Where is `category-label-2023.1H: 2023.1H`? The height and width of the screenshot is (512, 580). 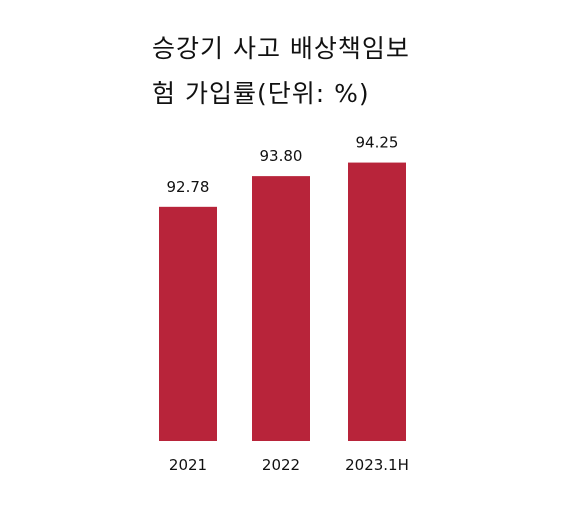 category-label-2023.1H: 2023.1H is located at coordinates (377, 465).